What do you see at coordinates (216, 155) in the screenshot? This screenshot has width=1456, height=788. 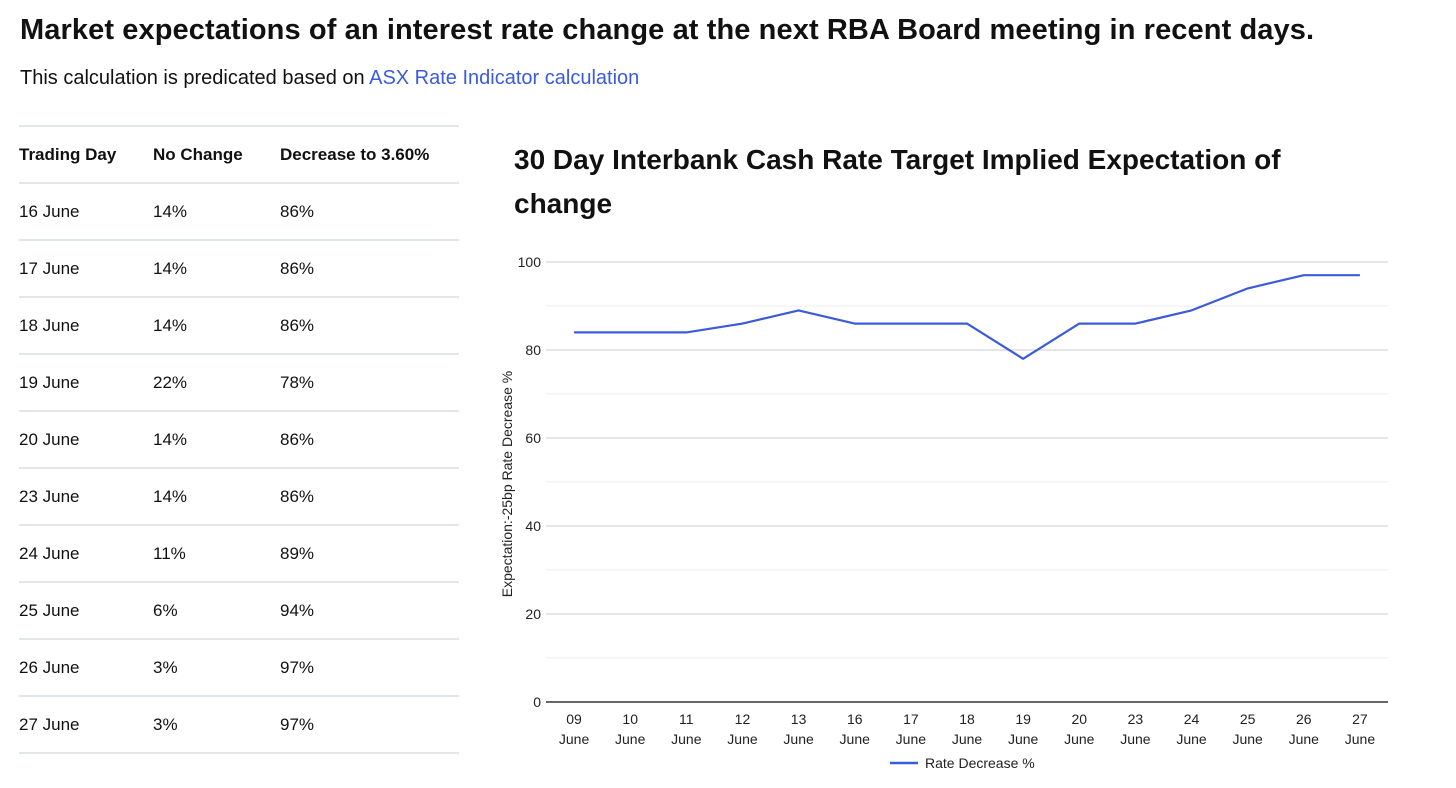 I see `header-no-change: No Change` at bounding box center [216, 155].